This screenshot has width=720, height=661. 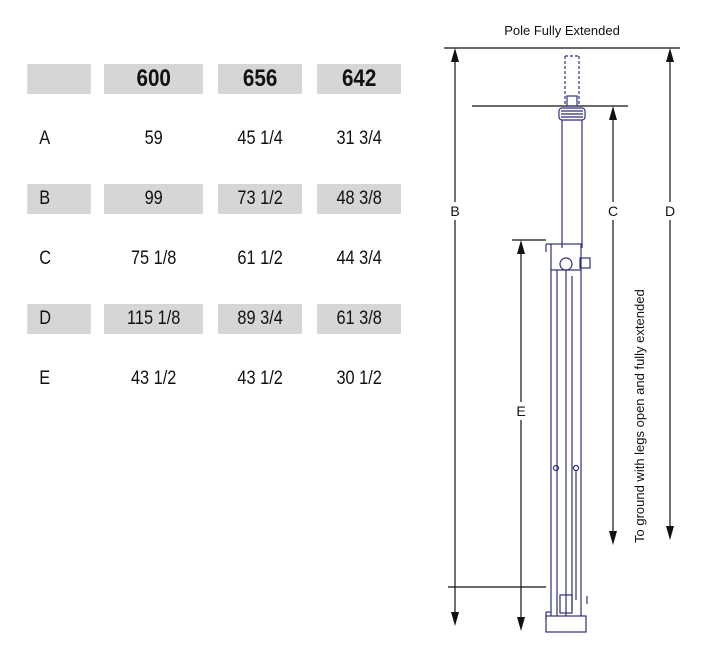 What do you see at coordinates (562, 30) in the screenshot?
I see `diagram-title: Pole Fully Extended` at bounding box center [562, 30].